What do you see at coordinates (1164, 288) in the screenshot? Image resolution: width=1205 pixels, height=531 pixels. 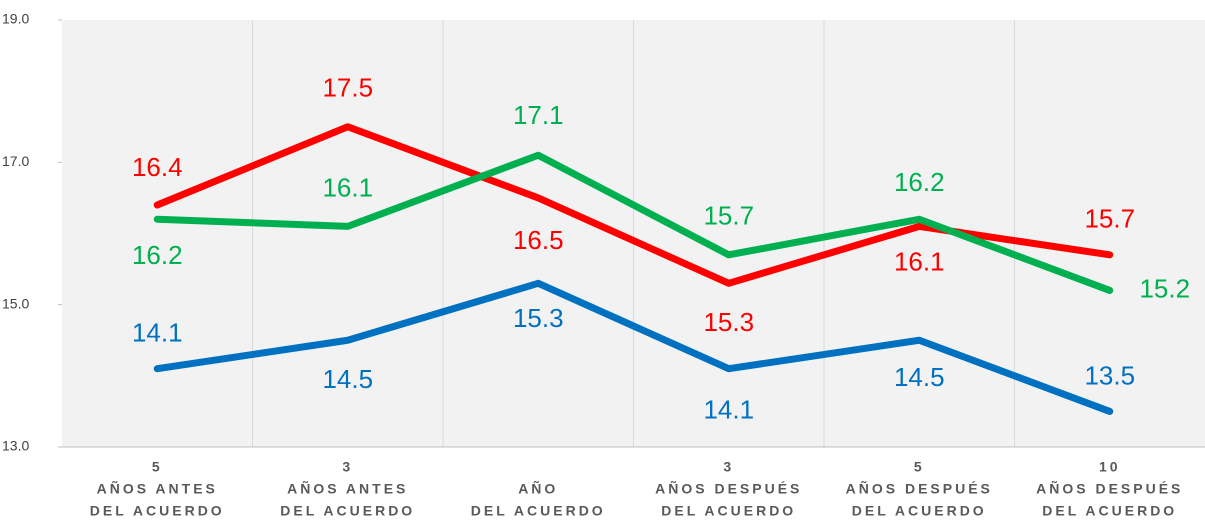 I see `data-label: 15.2` at bounding box center [1164, 288].